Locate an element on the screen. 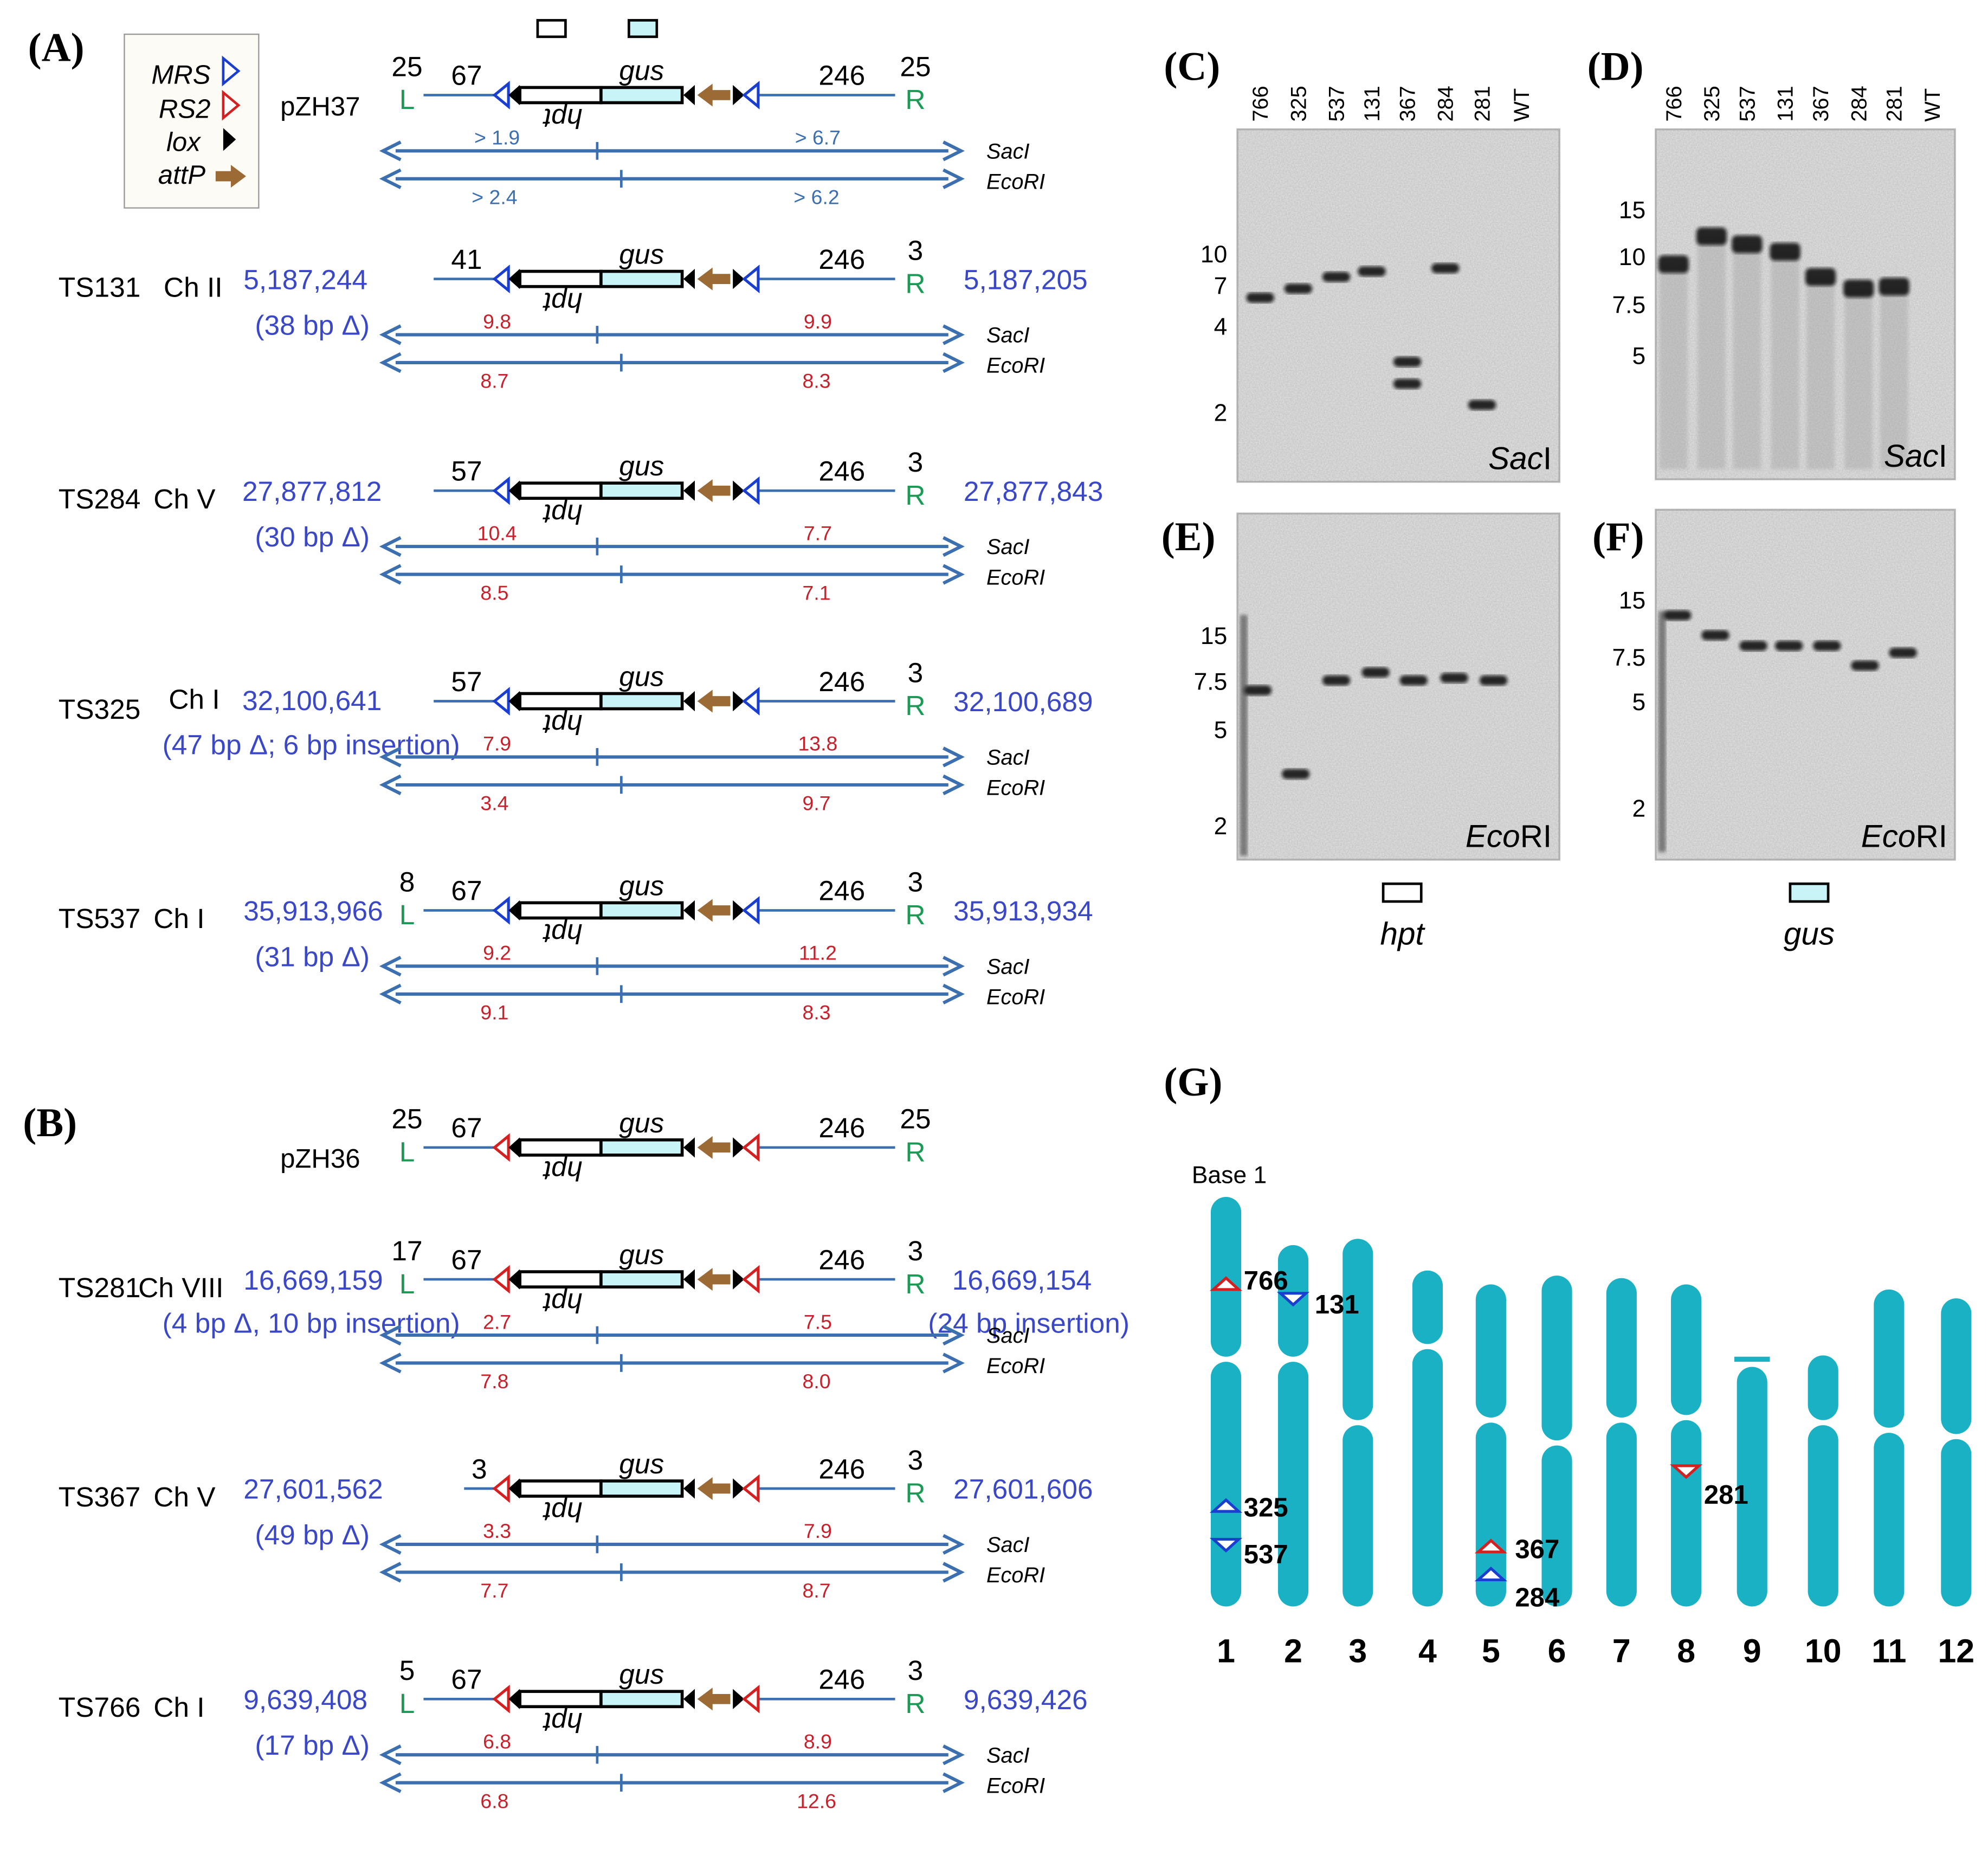  chromosome-number: 9 is located at coordinates (1752, 1651).